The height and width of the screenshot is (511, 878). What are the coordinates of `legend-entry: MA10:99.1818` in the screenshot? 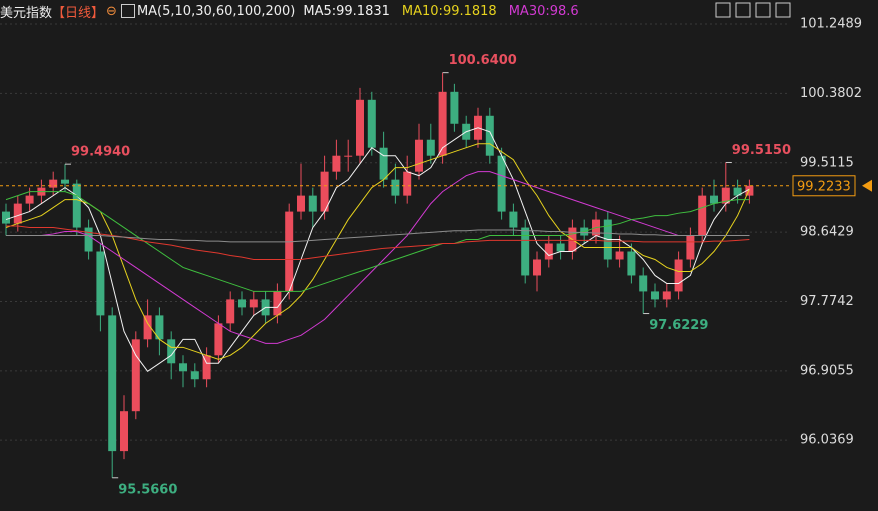 It's located at (449, 11).